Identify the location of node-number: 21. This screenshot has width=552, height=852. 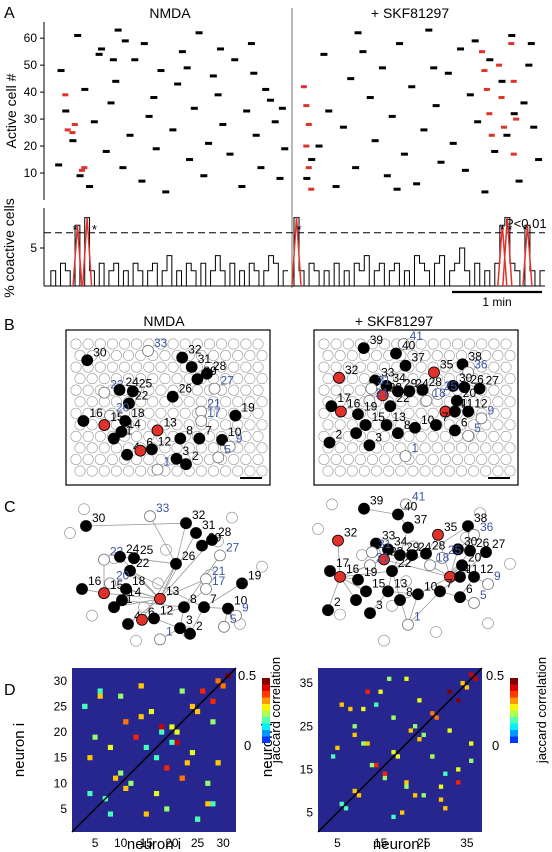
(219, 571).